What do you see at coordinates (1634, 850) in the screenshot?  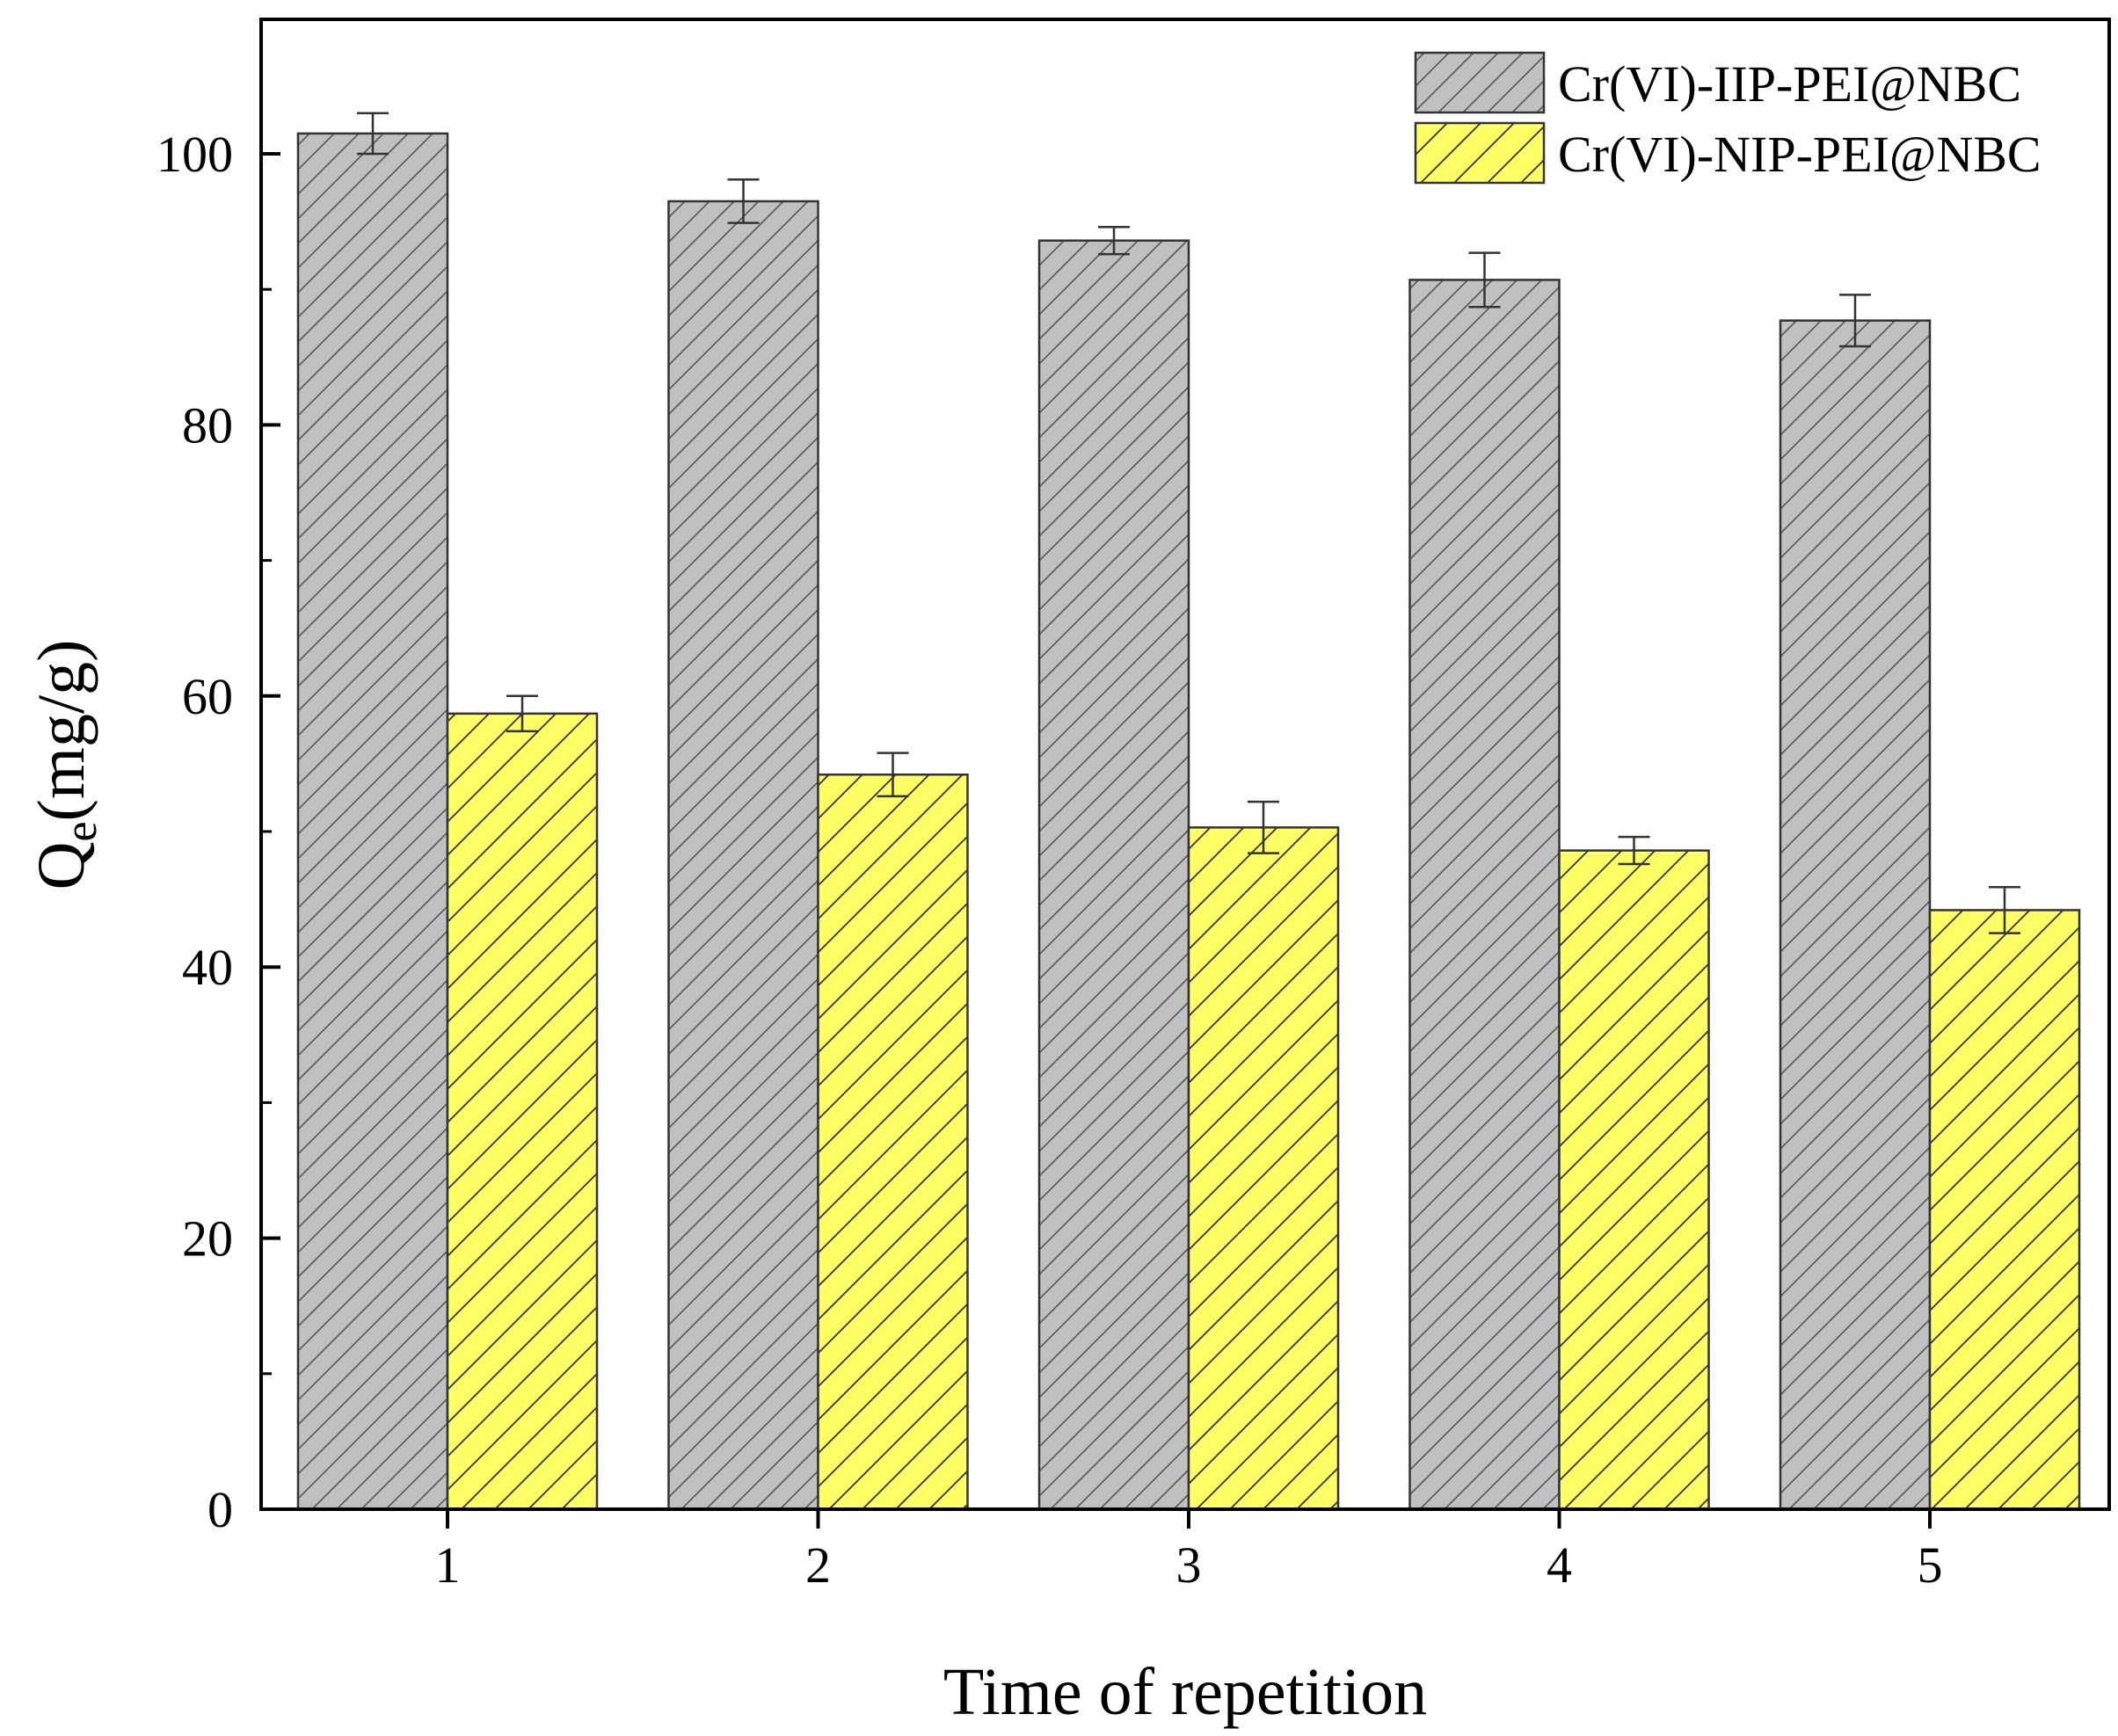 I see `error-bar-s1-c4` at bounding box center [1634, 850].